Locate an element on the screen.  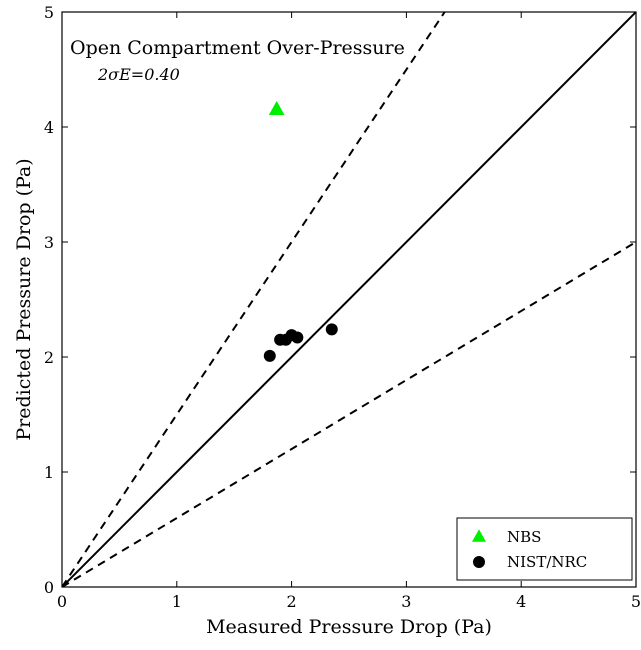
chart-title: Open Compartment Over-Pressure is located at coordinates (237, 48).